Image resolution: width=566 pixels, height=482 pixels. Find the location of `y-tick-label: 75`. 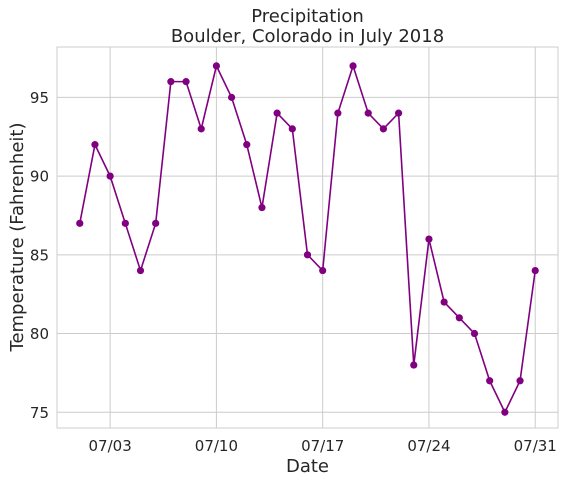

y-tick-label: 75 is located at coordinates (39, 413).